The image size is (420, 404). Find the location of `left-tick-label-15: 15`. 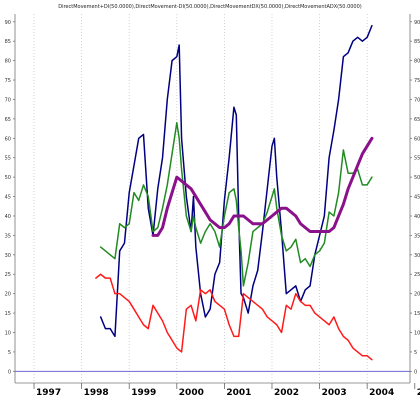

left-tick-label-15: 15 is located at coordinates (8, 314).